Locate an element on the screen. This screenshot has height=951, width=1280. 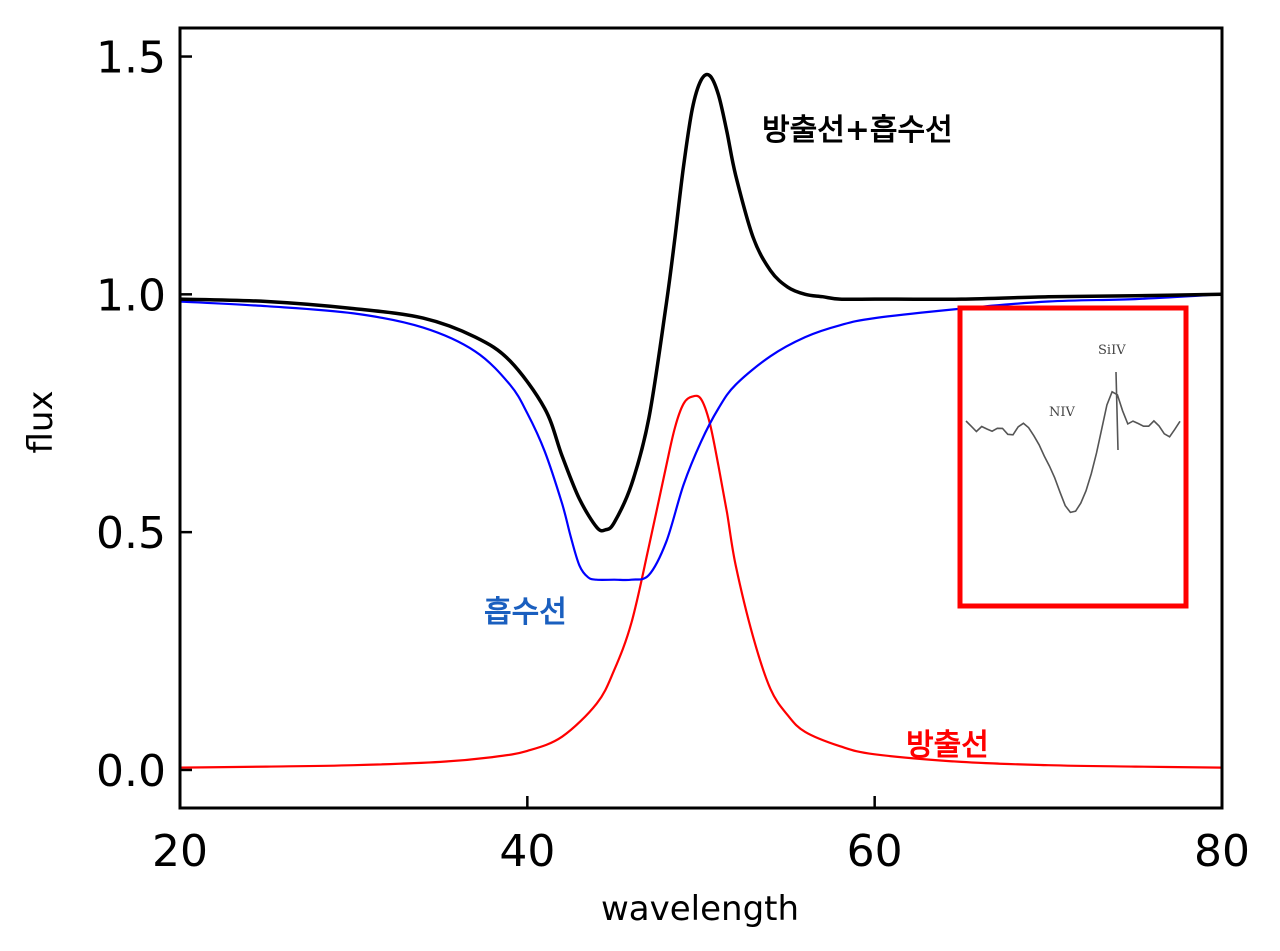
x-tick-label: 20 is located at coordinates (180, 851).